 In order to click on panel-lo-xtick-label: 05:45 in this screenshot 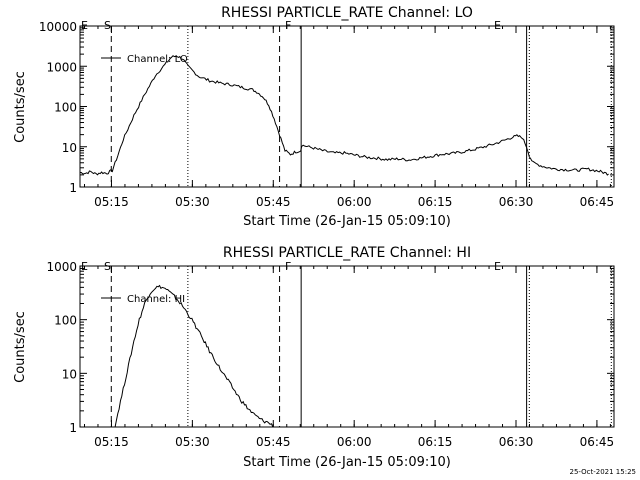, I will do `click(273, 202)`.